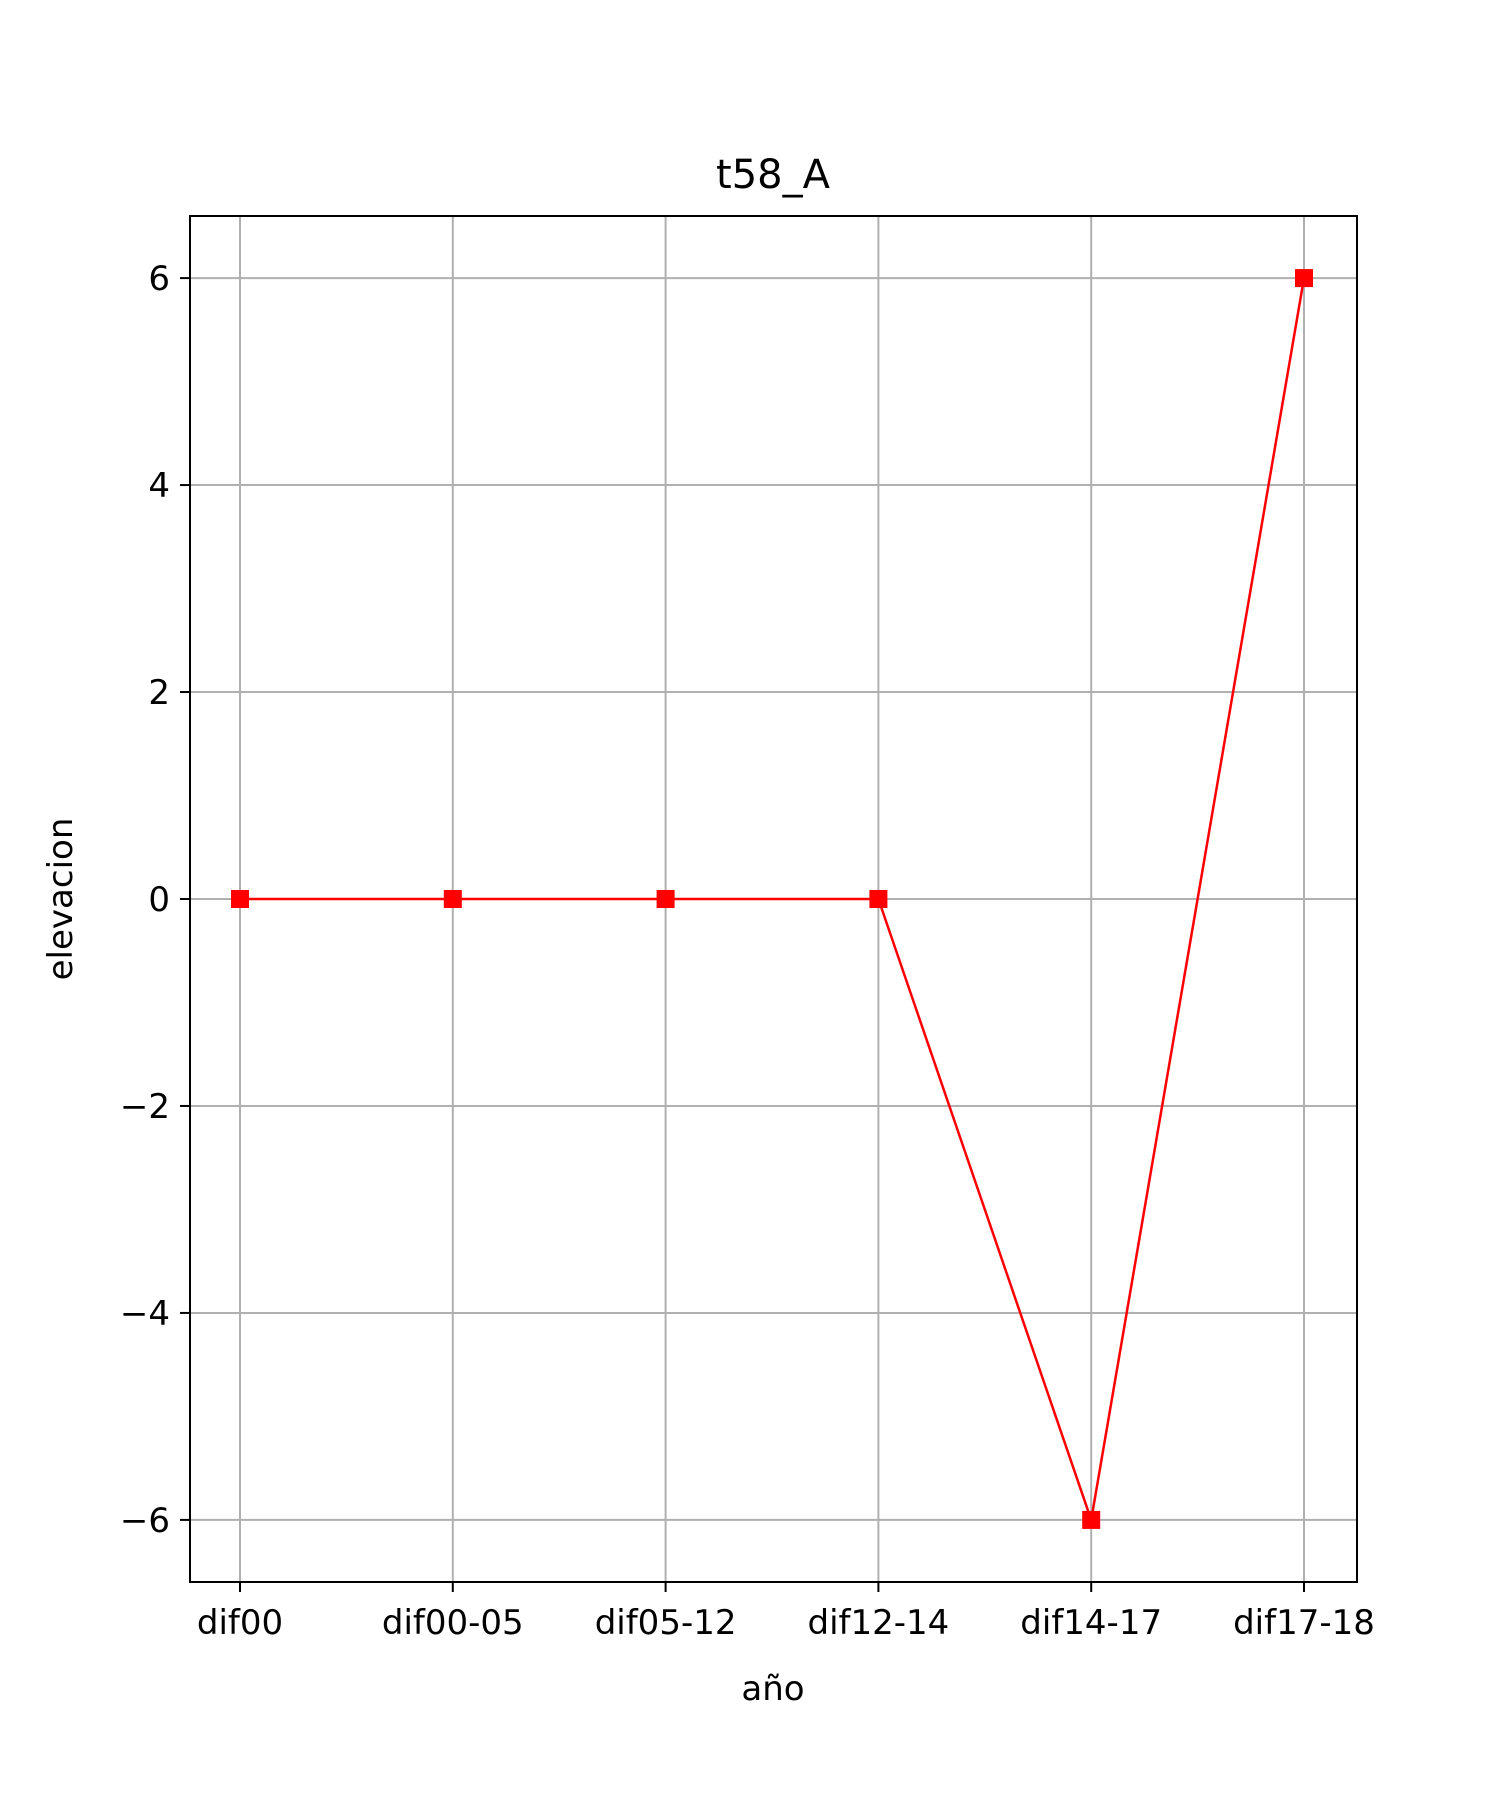 This screenshot has width=1500, height=1800. Describe the element at coordinates (666, 1623) in the screenshot. I see `x-tick-label: dif05-12` at that location.